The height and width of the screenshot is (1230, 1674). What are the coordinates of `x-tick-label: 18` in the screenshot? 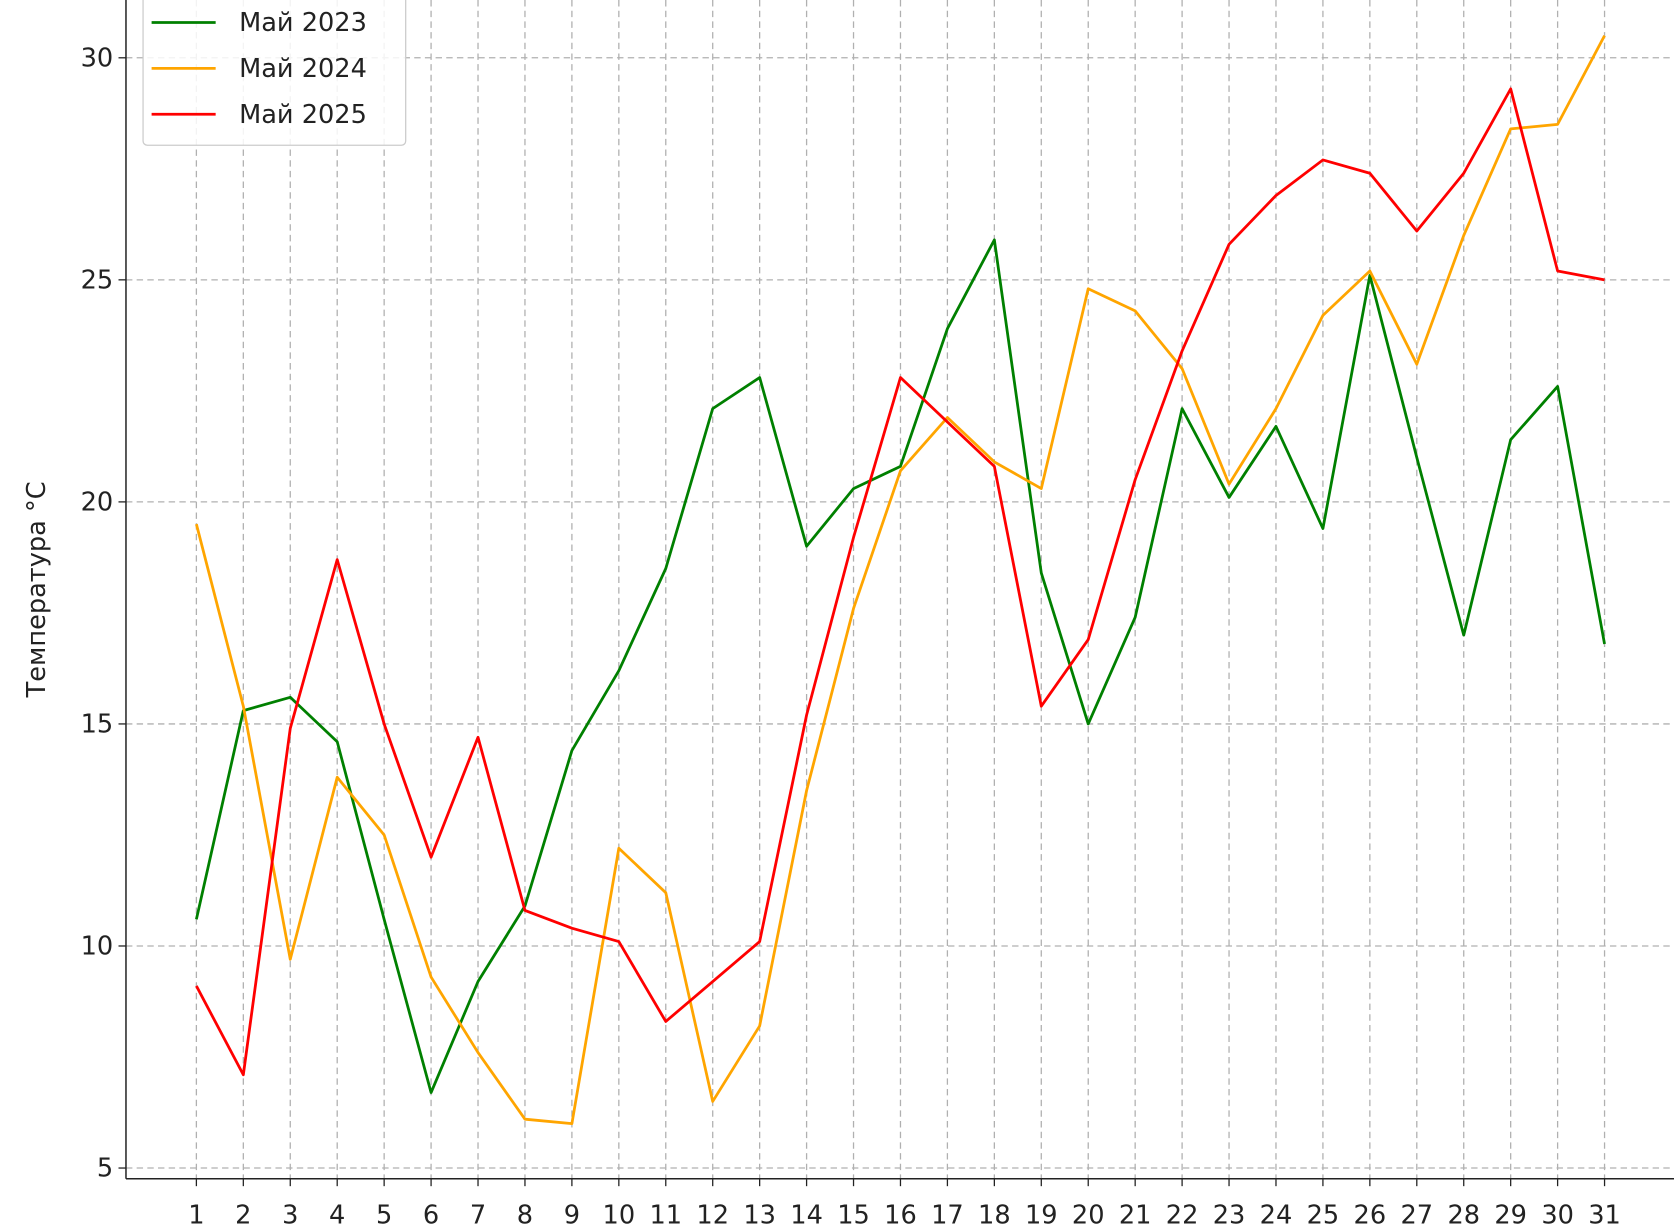 It's located at (994, 1215).